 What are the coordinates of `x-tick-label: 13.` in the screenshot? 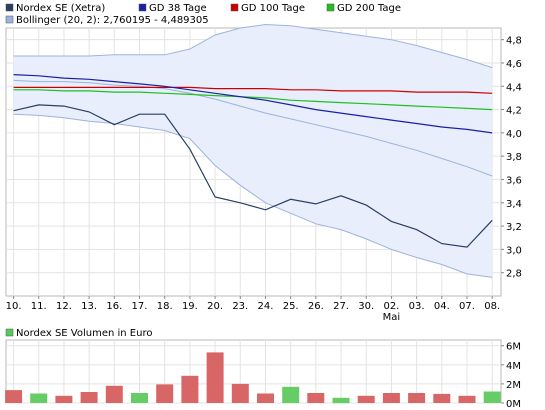 It's located at (89, 306).